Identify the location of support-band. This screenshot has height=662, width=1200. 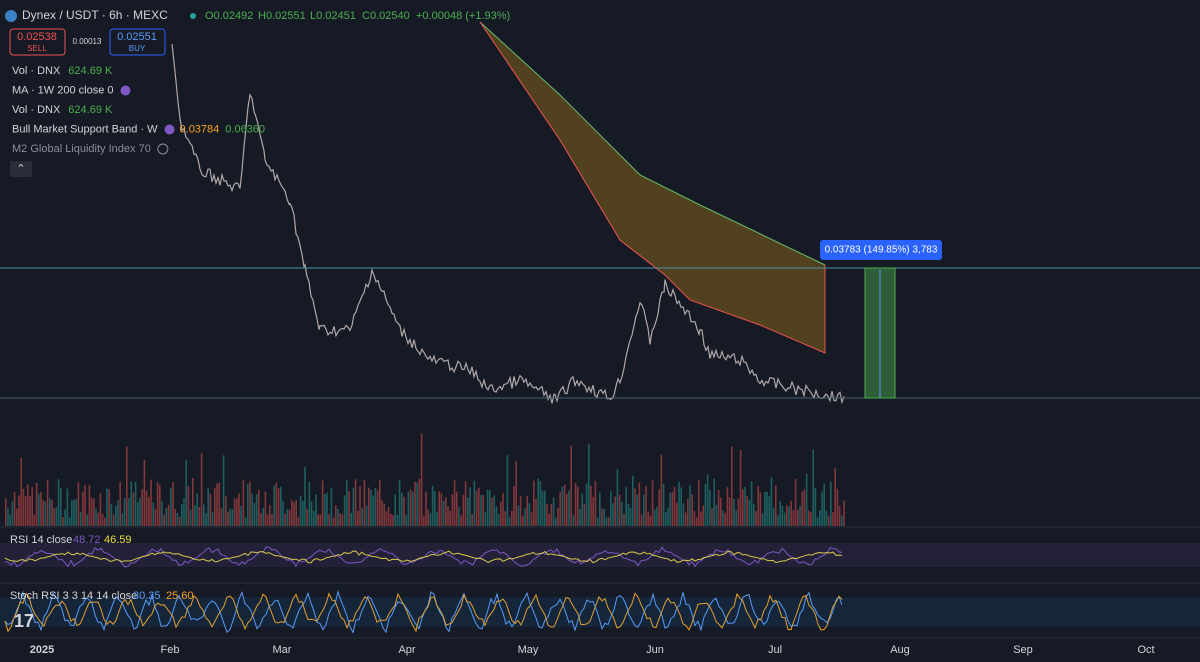
(652, 187).